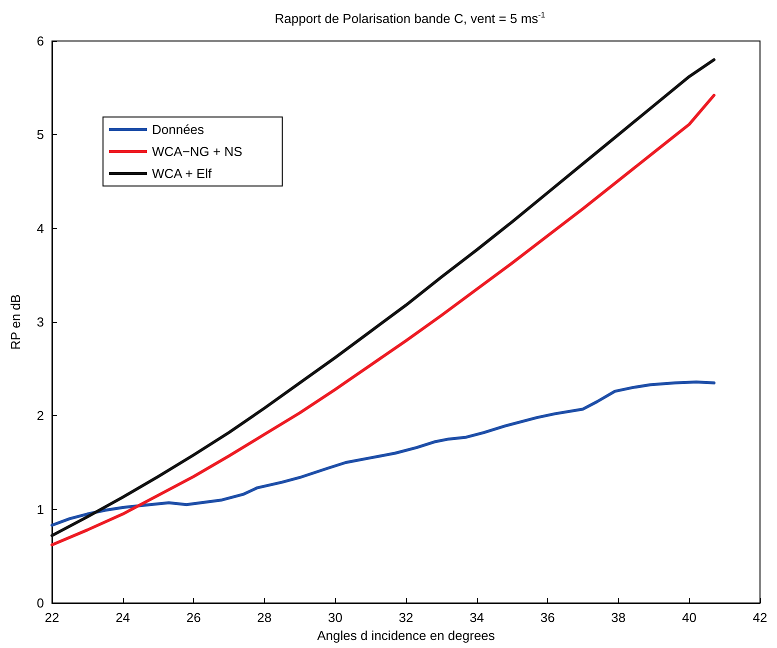  Describe the element at coordinates (123, 617) in the screenshot. I see `x-tick-label: 24` at that location.